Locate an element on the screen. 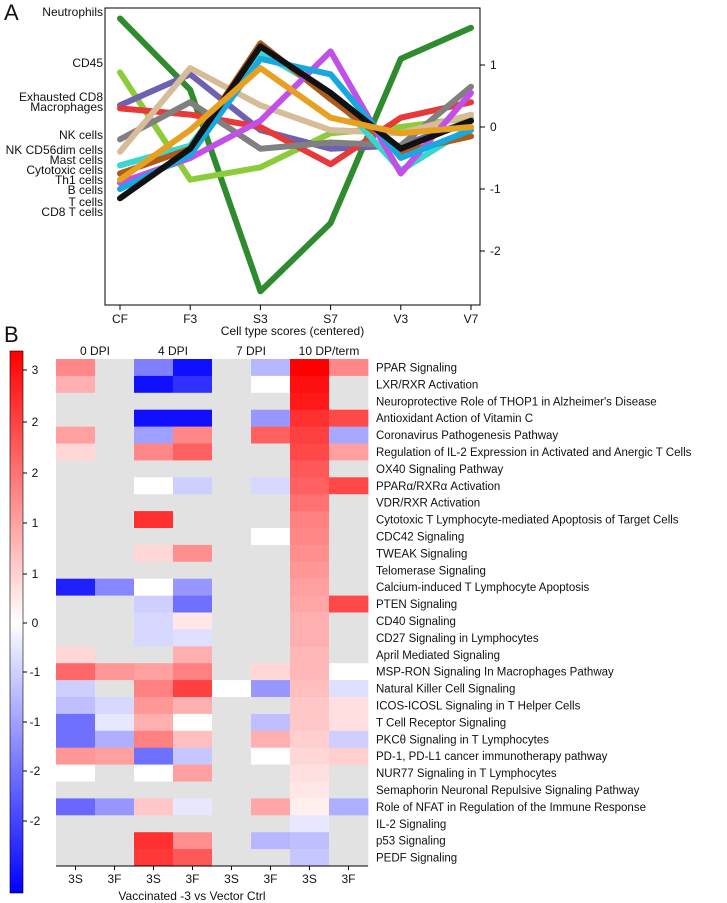 This screenshot has height=903, width=727. row-label: Natural Killer Cell Signaling is located at coordinates (445, 690).